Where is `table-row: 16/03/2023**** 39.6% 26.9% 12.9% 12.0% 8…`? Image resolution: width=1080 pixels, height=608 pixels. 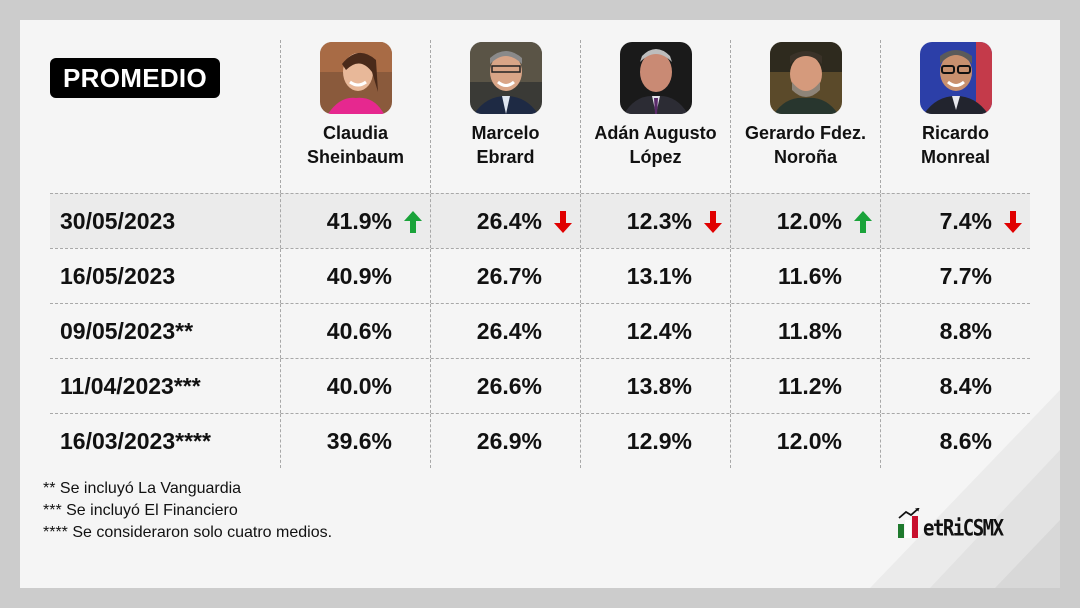
table-row: 16/03/2023**** 39.6% 26.9% 12.9% 12.0% 8… is located at coordinates (540, 440).